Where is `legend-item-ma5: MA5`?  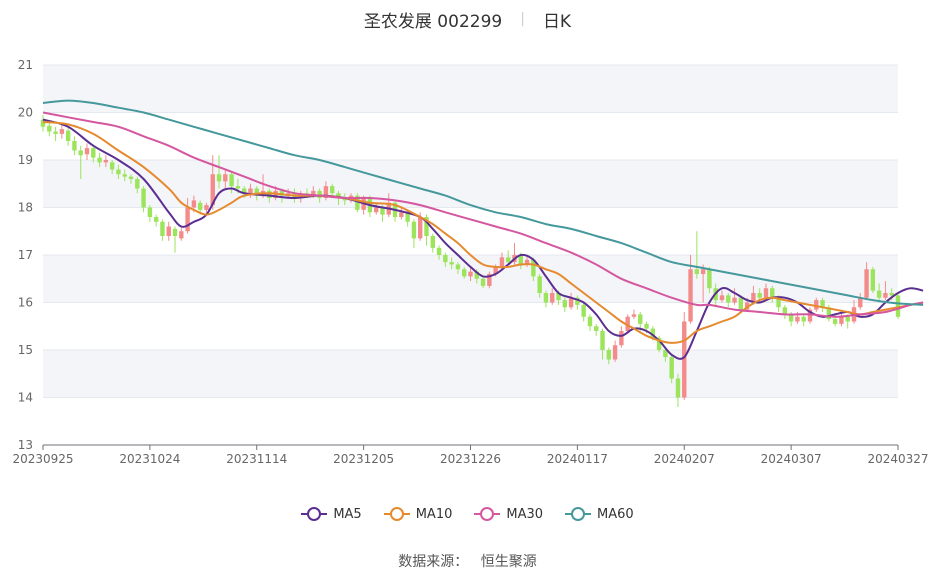
legend-item-ma5: MA5 is located at coordinates (331, 514).